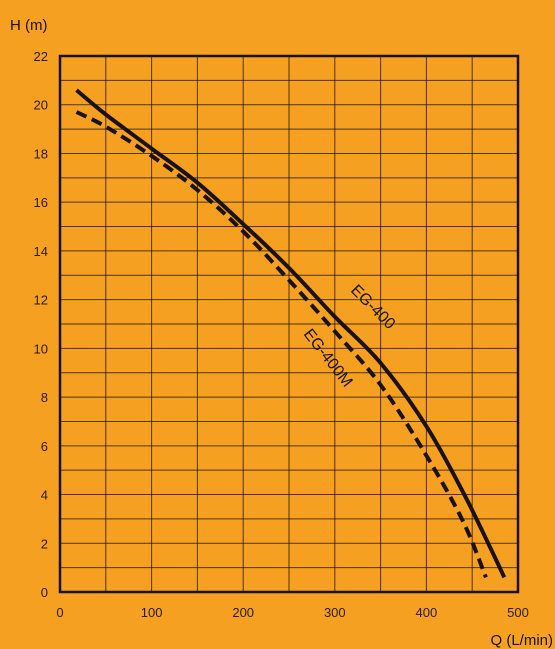 The width and height of the screenshot is (555, 649). What do you see at coordinates (41, 153) in the screenshot?
I see `y-tick-label: 18` at bounding box center [41, 153].